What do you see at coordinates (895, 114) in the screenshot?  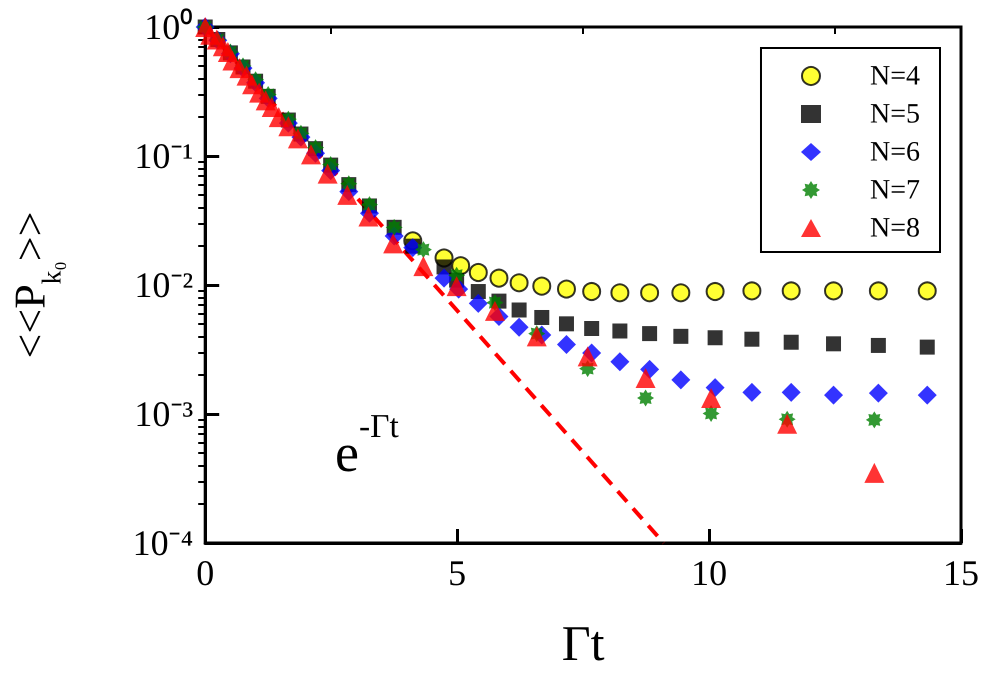 I see `legend-label: N=5` at bounding box center [895, 114].